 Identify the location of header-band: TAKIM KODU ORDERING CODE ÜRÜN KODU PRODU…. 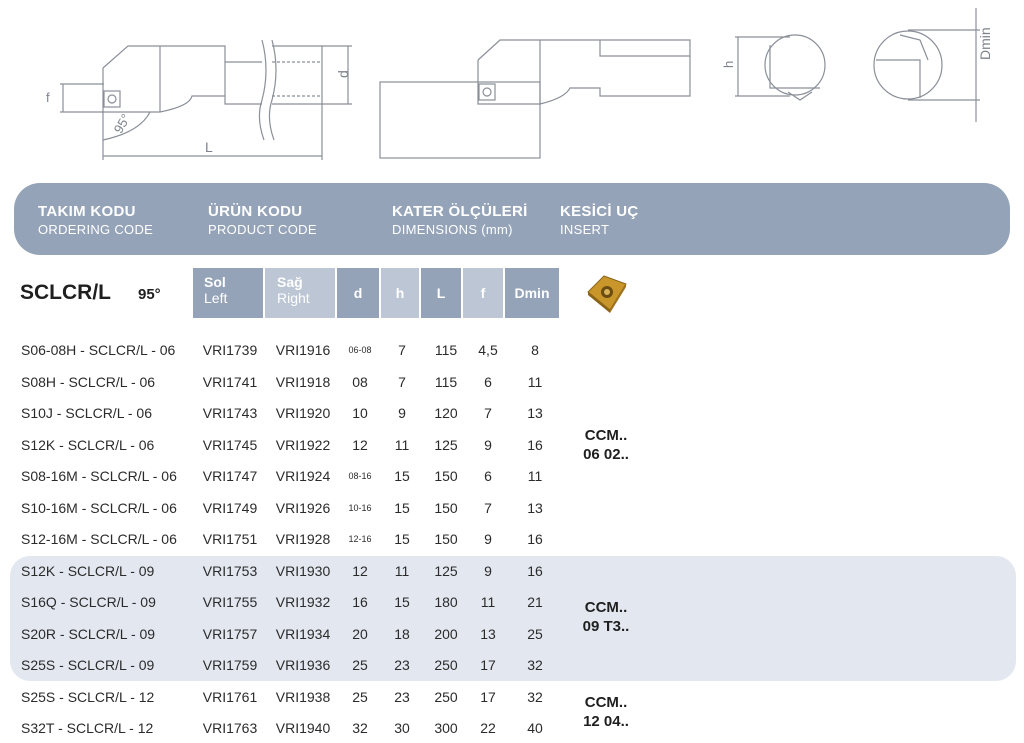
(512, 219).